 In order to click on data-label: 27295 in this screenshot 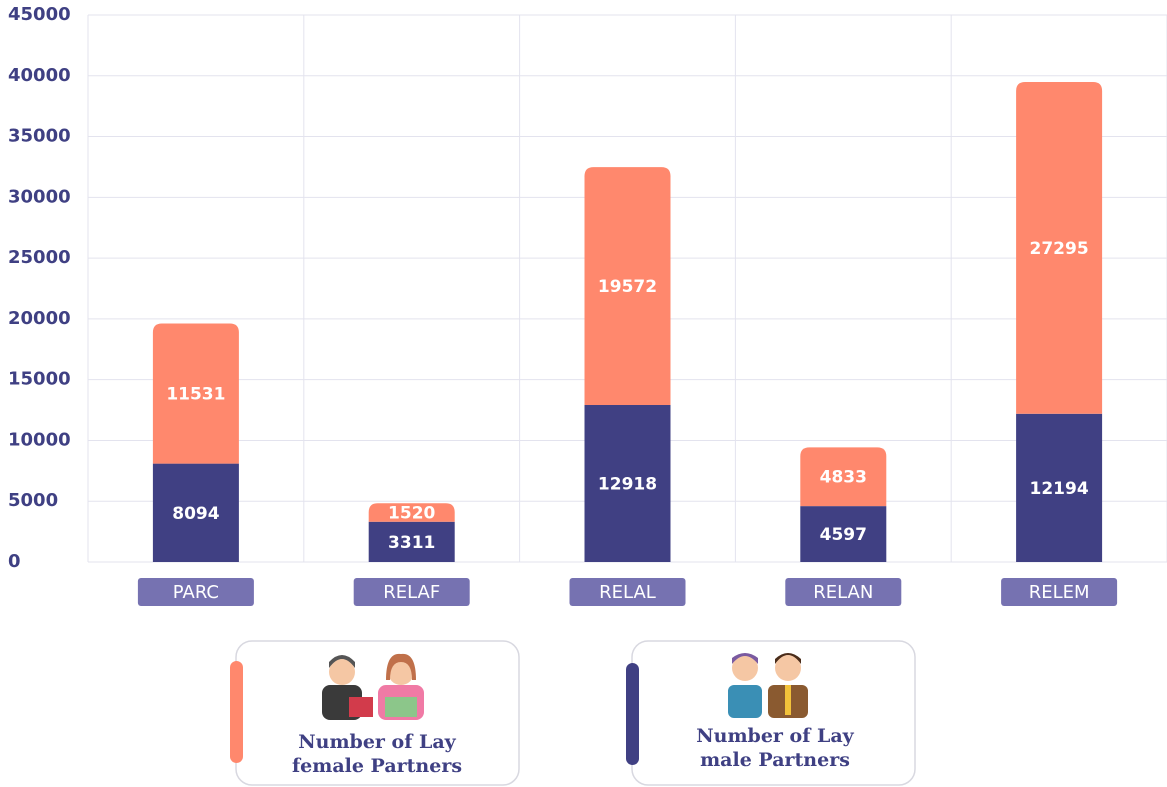, I will do `click(1059, 249)`.